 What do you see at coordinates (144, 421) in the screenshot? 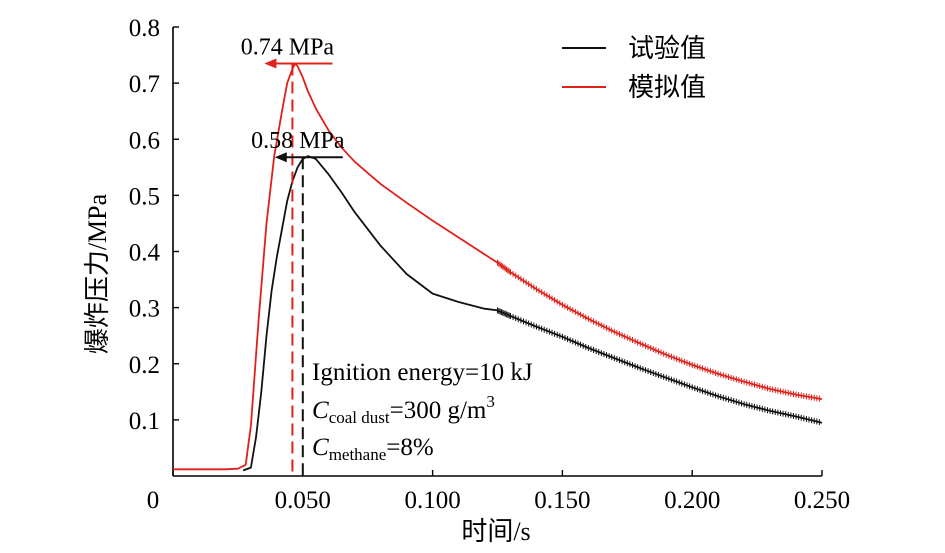
I see `y-tick-label: 0.1` at bounding box center [144, 421].